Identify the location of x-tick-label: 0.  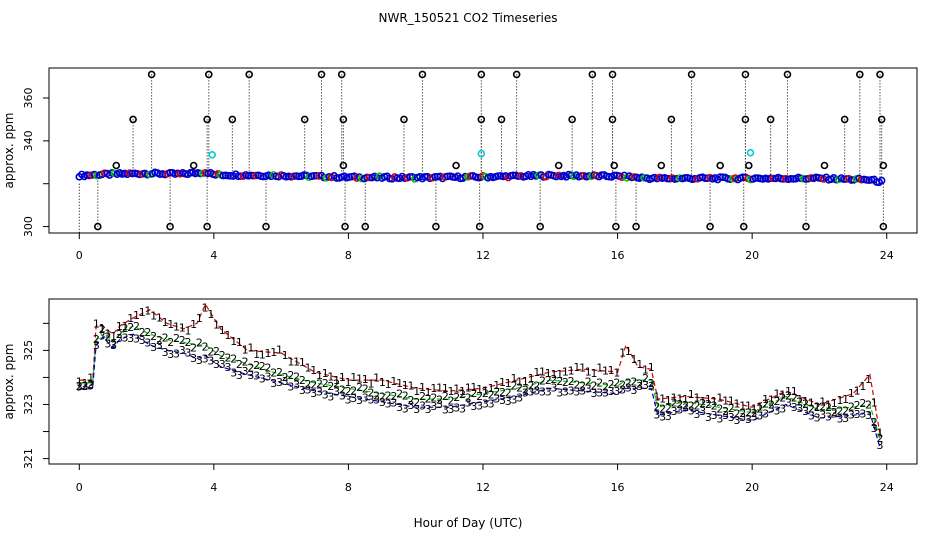
(79, 487).